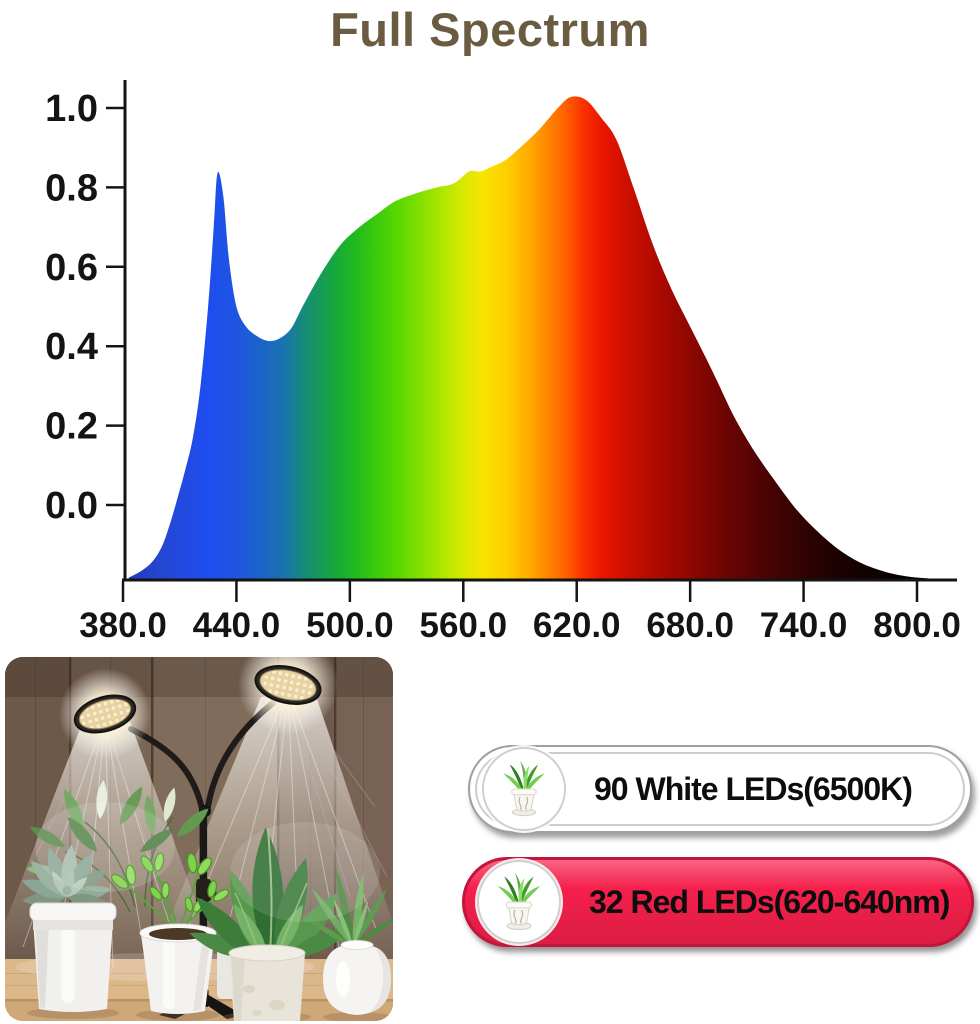 This screenshot has height=1024, width=980. I want to click on badge-red-leds: 32 Red LEDs(620-640nm), so click(718, 902).